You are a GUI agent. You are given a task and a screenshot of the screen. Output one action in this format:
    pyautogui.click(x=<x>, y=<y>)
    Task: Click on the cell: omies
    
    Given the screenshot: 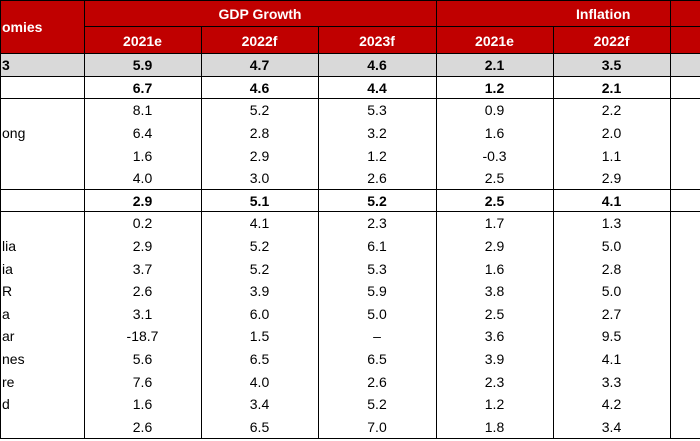 What is the action you would take?
    pyautogui.click(x=42, y=27)
    